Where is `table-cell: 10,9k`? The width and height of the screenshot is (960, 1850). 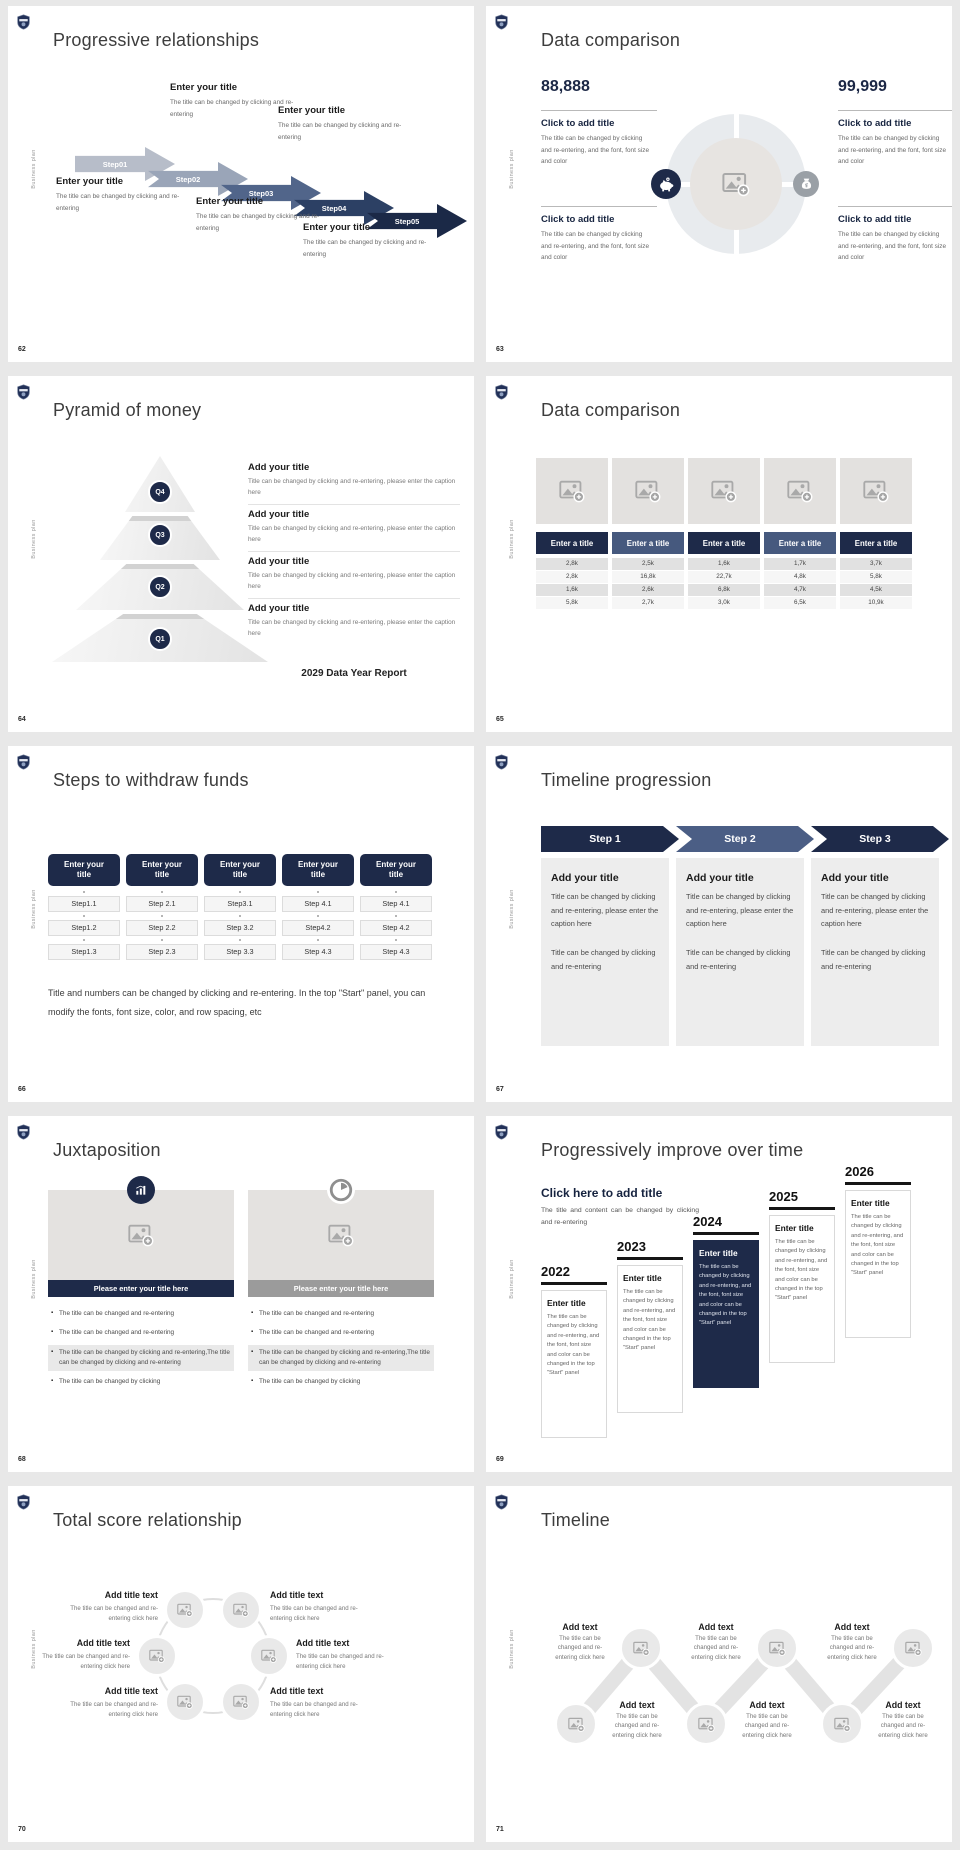 table-cell: 10,9k is located at coordinates (876, 603).